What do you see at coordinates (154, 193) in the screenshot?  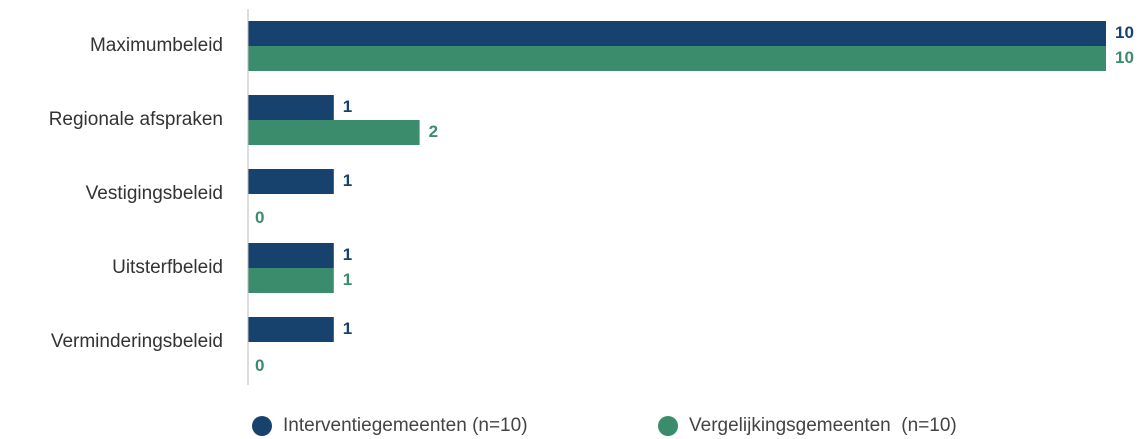 I see `y-tick-label: Vestigingsbeleid` at bounding box center [154, 193].